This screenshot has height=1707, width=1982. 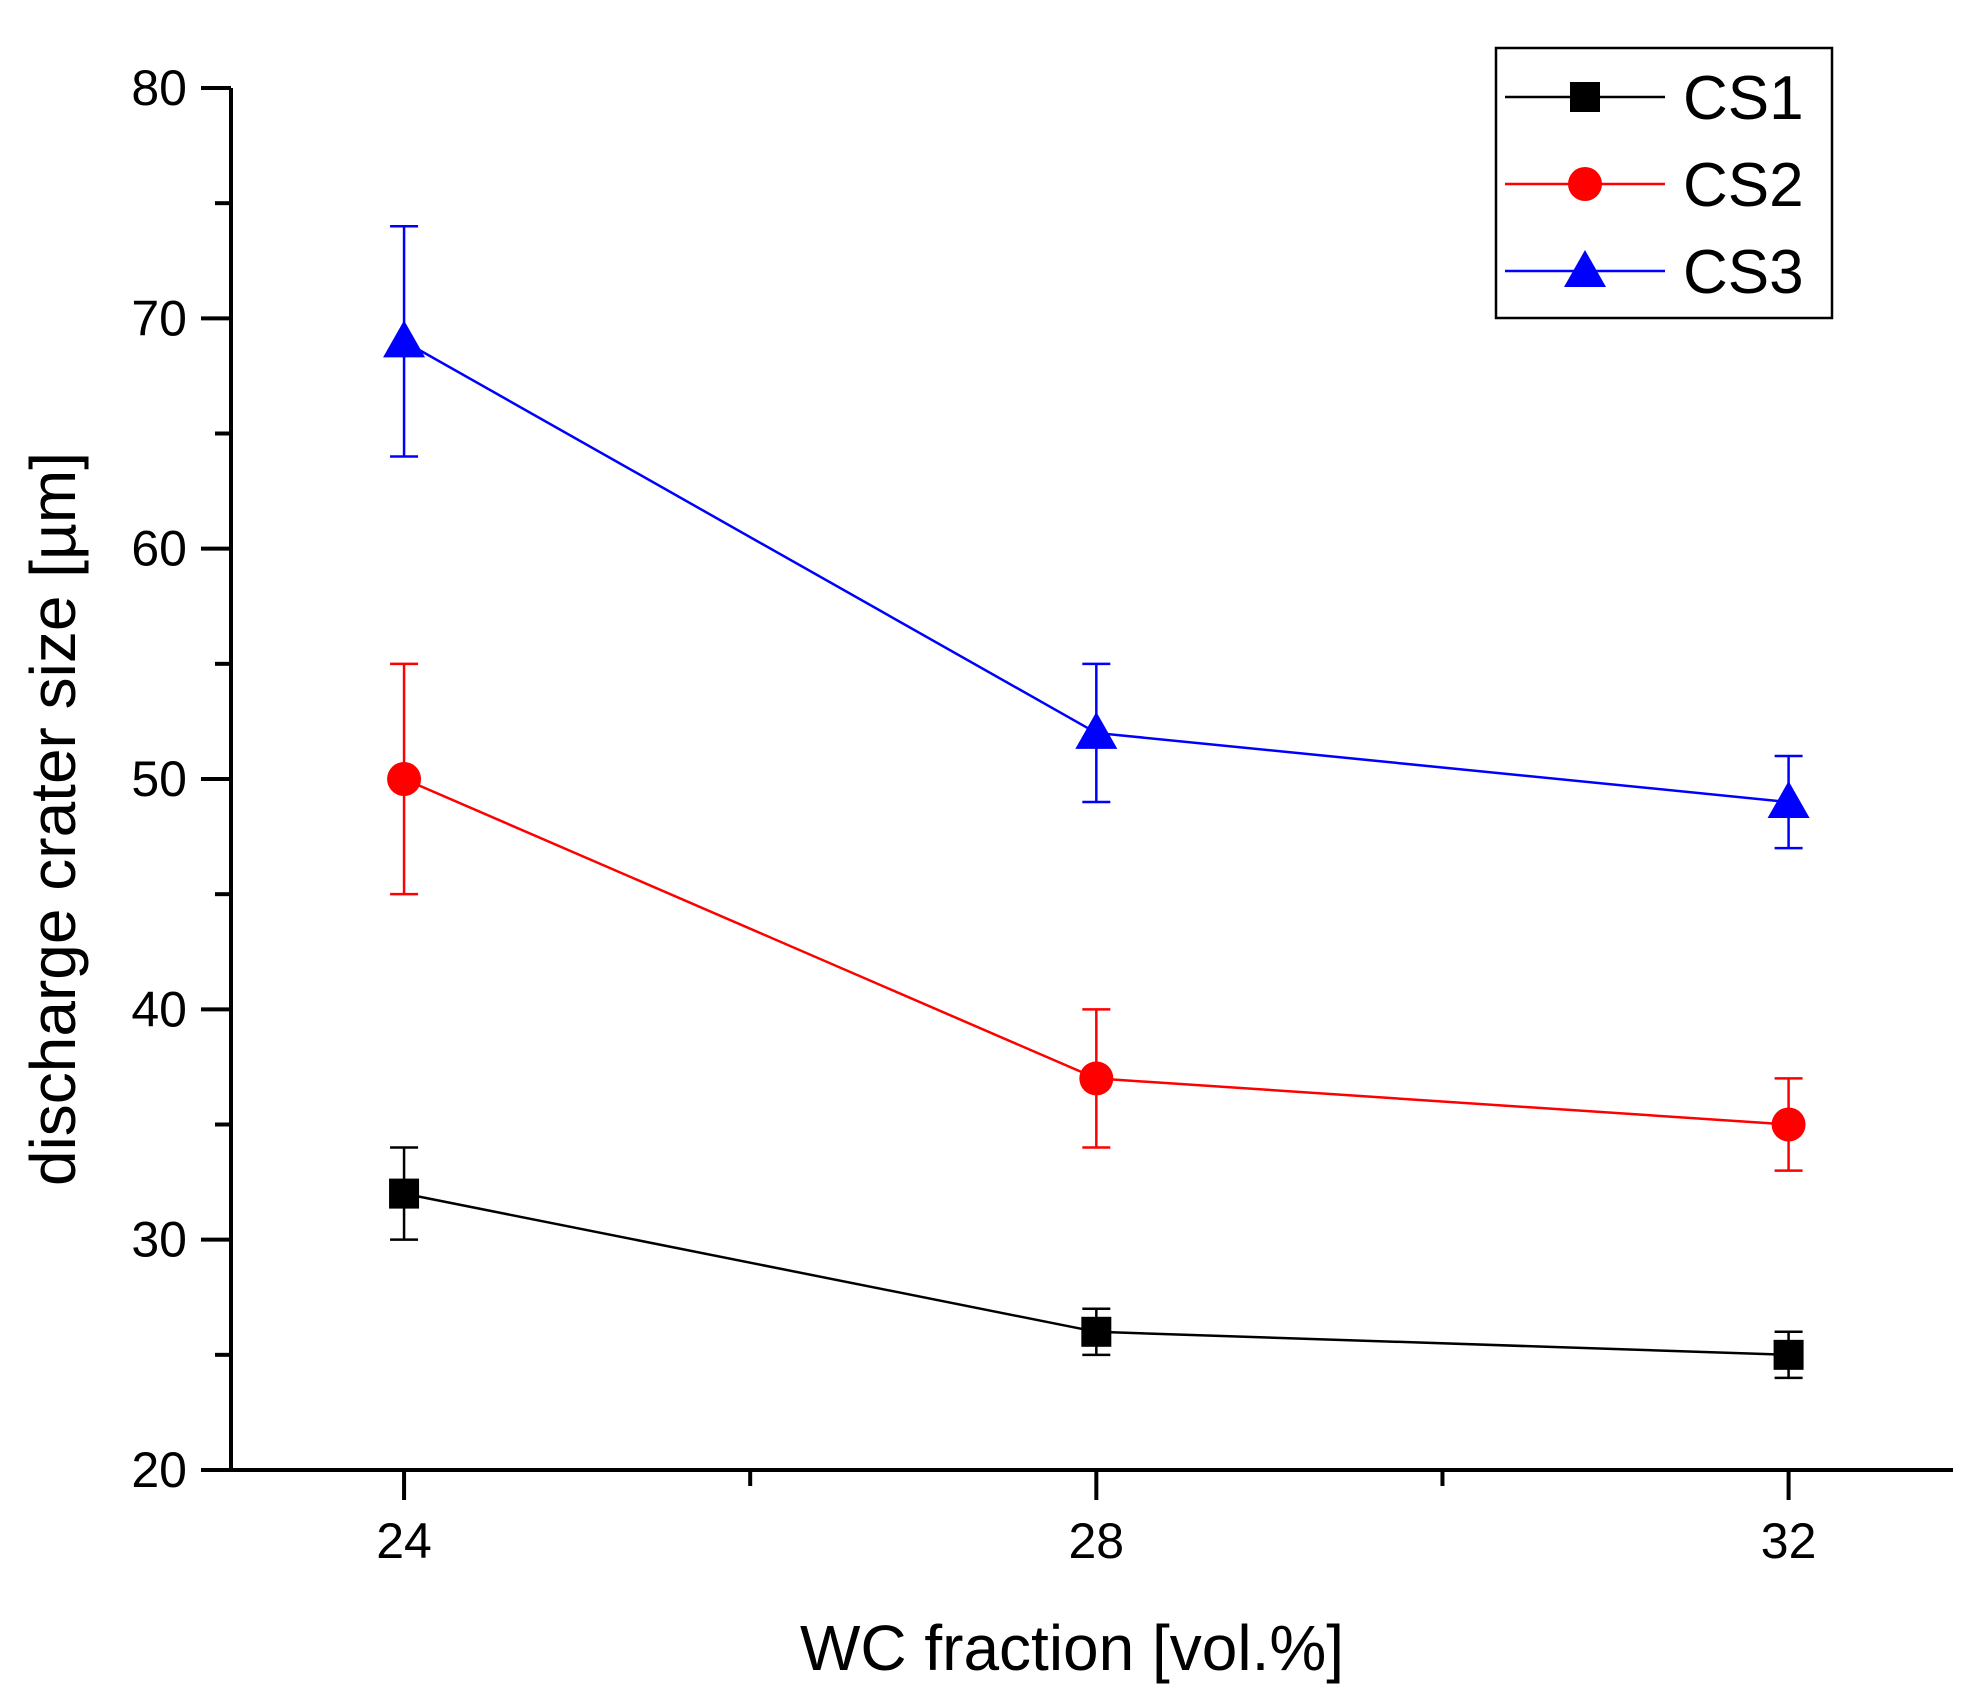 I want to click on y-tick-label: 50, so click(x=159, y=779).